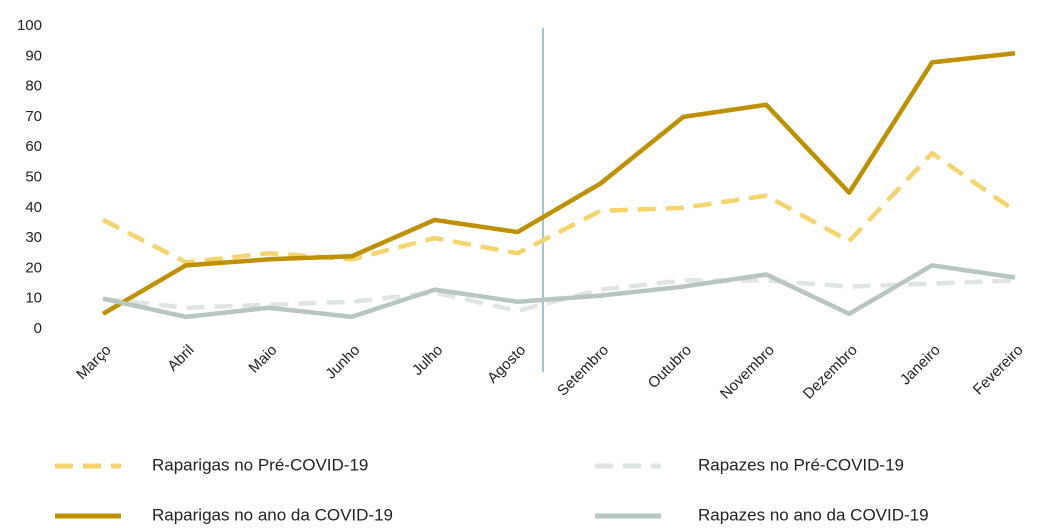 This screenshot has height=528, width=1043. I want to click on x-tick-label: Fevereiro, so click(998, 370).